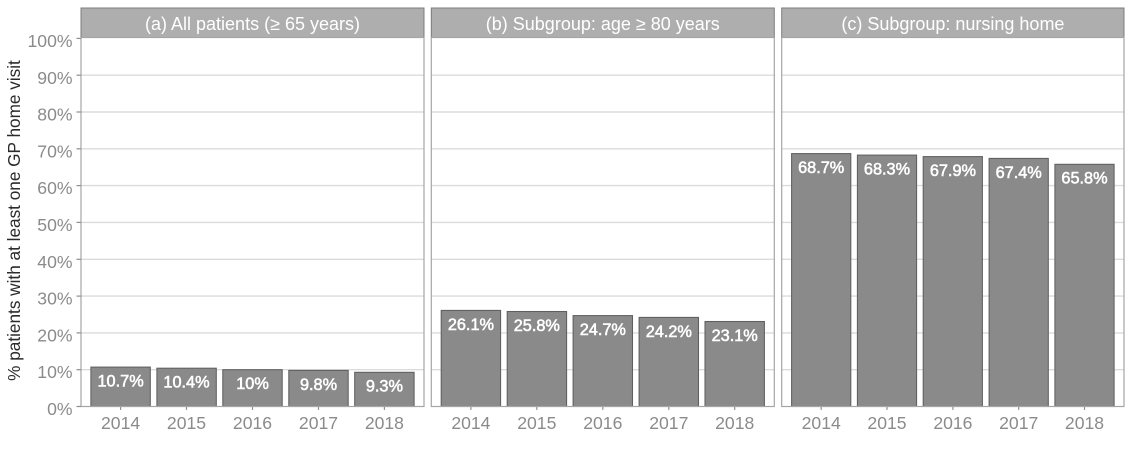 The width and height of the screenshot is (1133, 460). Describe the element at coordinates (55, 225) in the screenshot. I see `svg-text: 50%` at that location.